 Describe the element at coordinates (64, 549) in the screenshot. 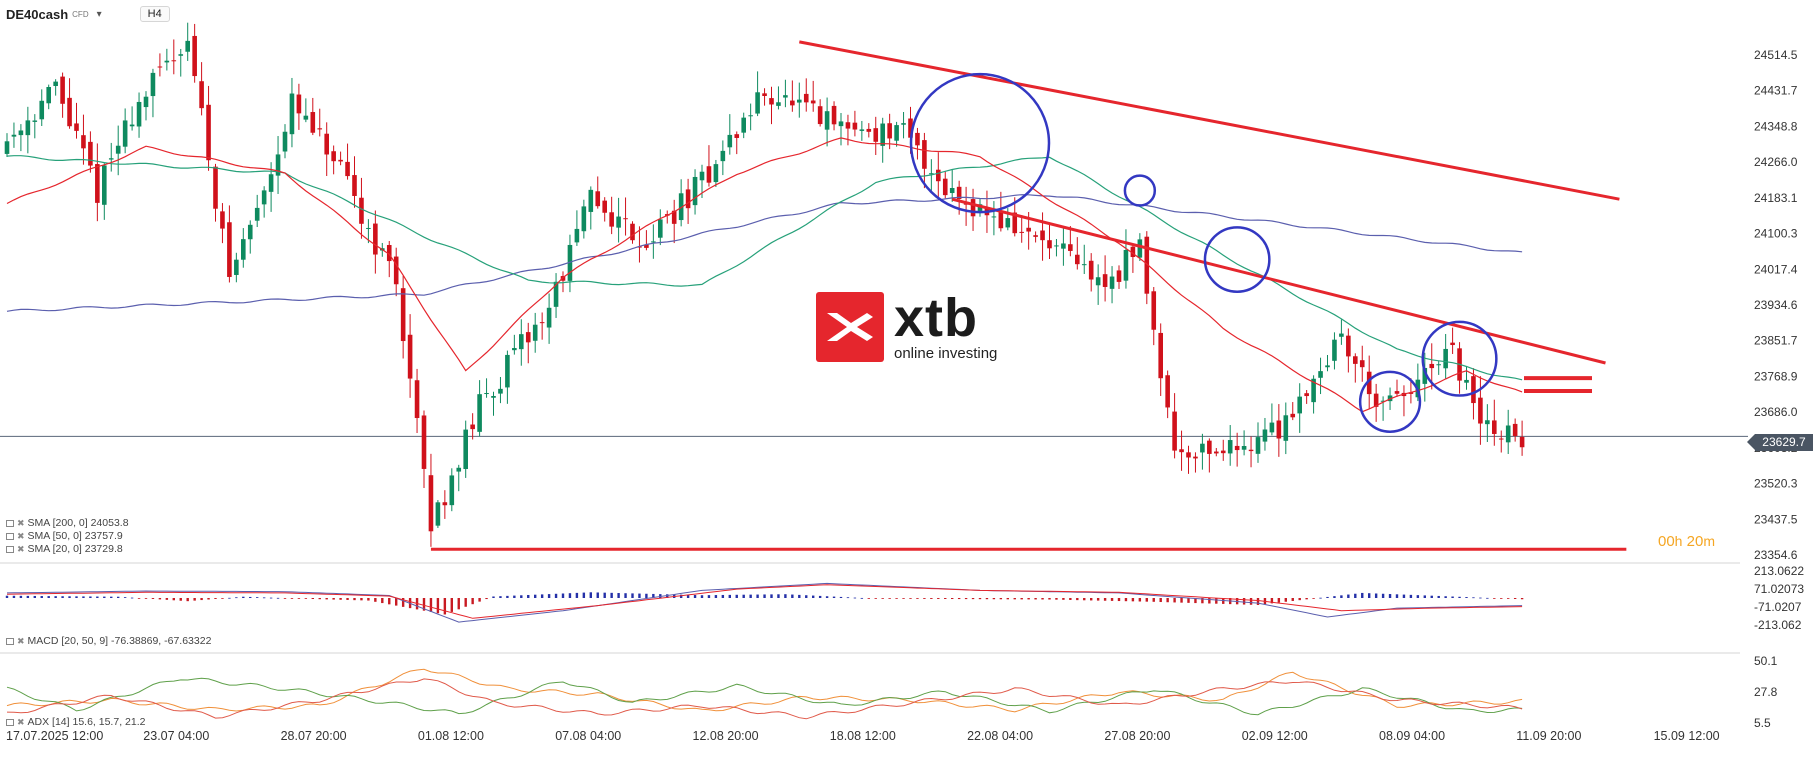

I see `legend-sma20: ✖ SMA [20, 0] 23729.8` at that location.